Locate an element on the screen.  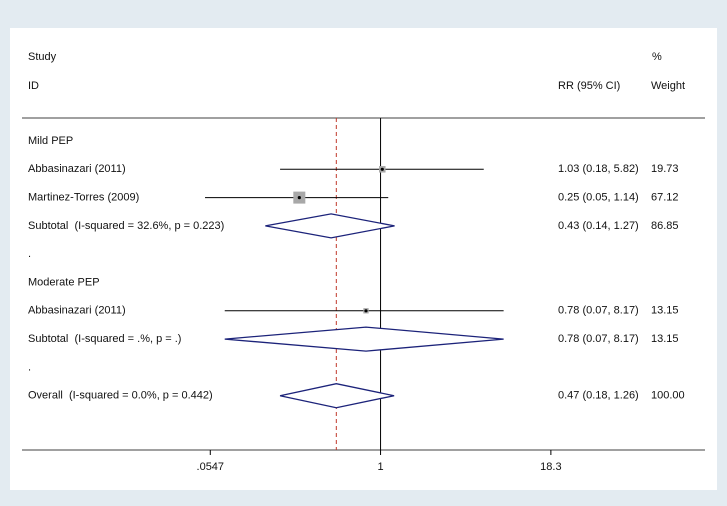
row-label: Overall (I-squared = 0.0%, p = 0.442) is located at coordinates (120, 396).